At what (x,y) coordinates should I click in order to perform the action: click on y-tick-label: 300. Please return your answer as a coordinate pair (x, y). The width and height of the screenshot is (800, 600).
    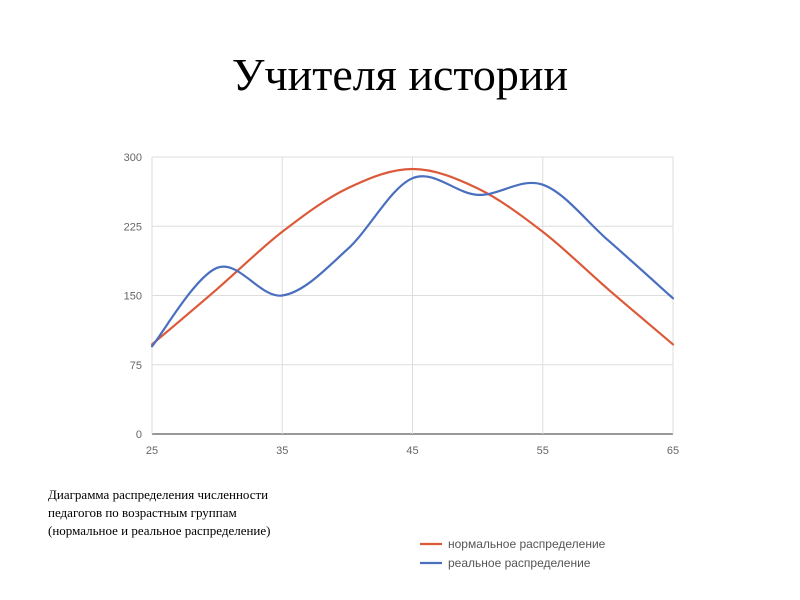
    Looking at the image, I should click on (133, 158).